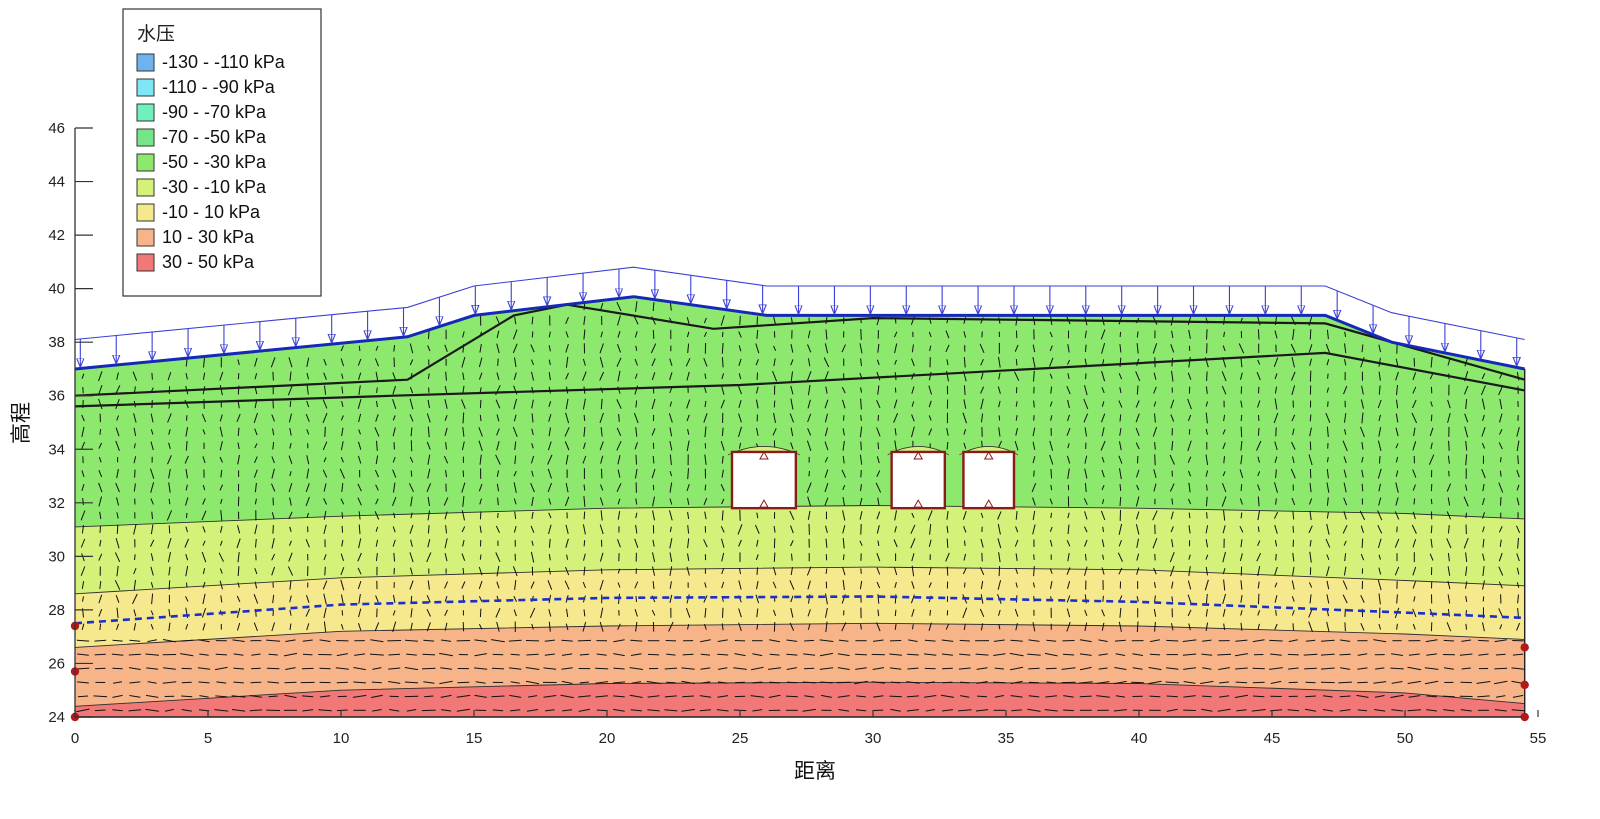  What do you see at coordinates (145, 162) in the screenshot?
I see `legend-swatch` at bounding box center [145, 162].